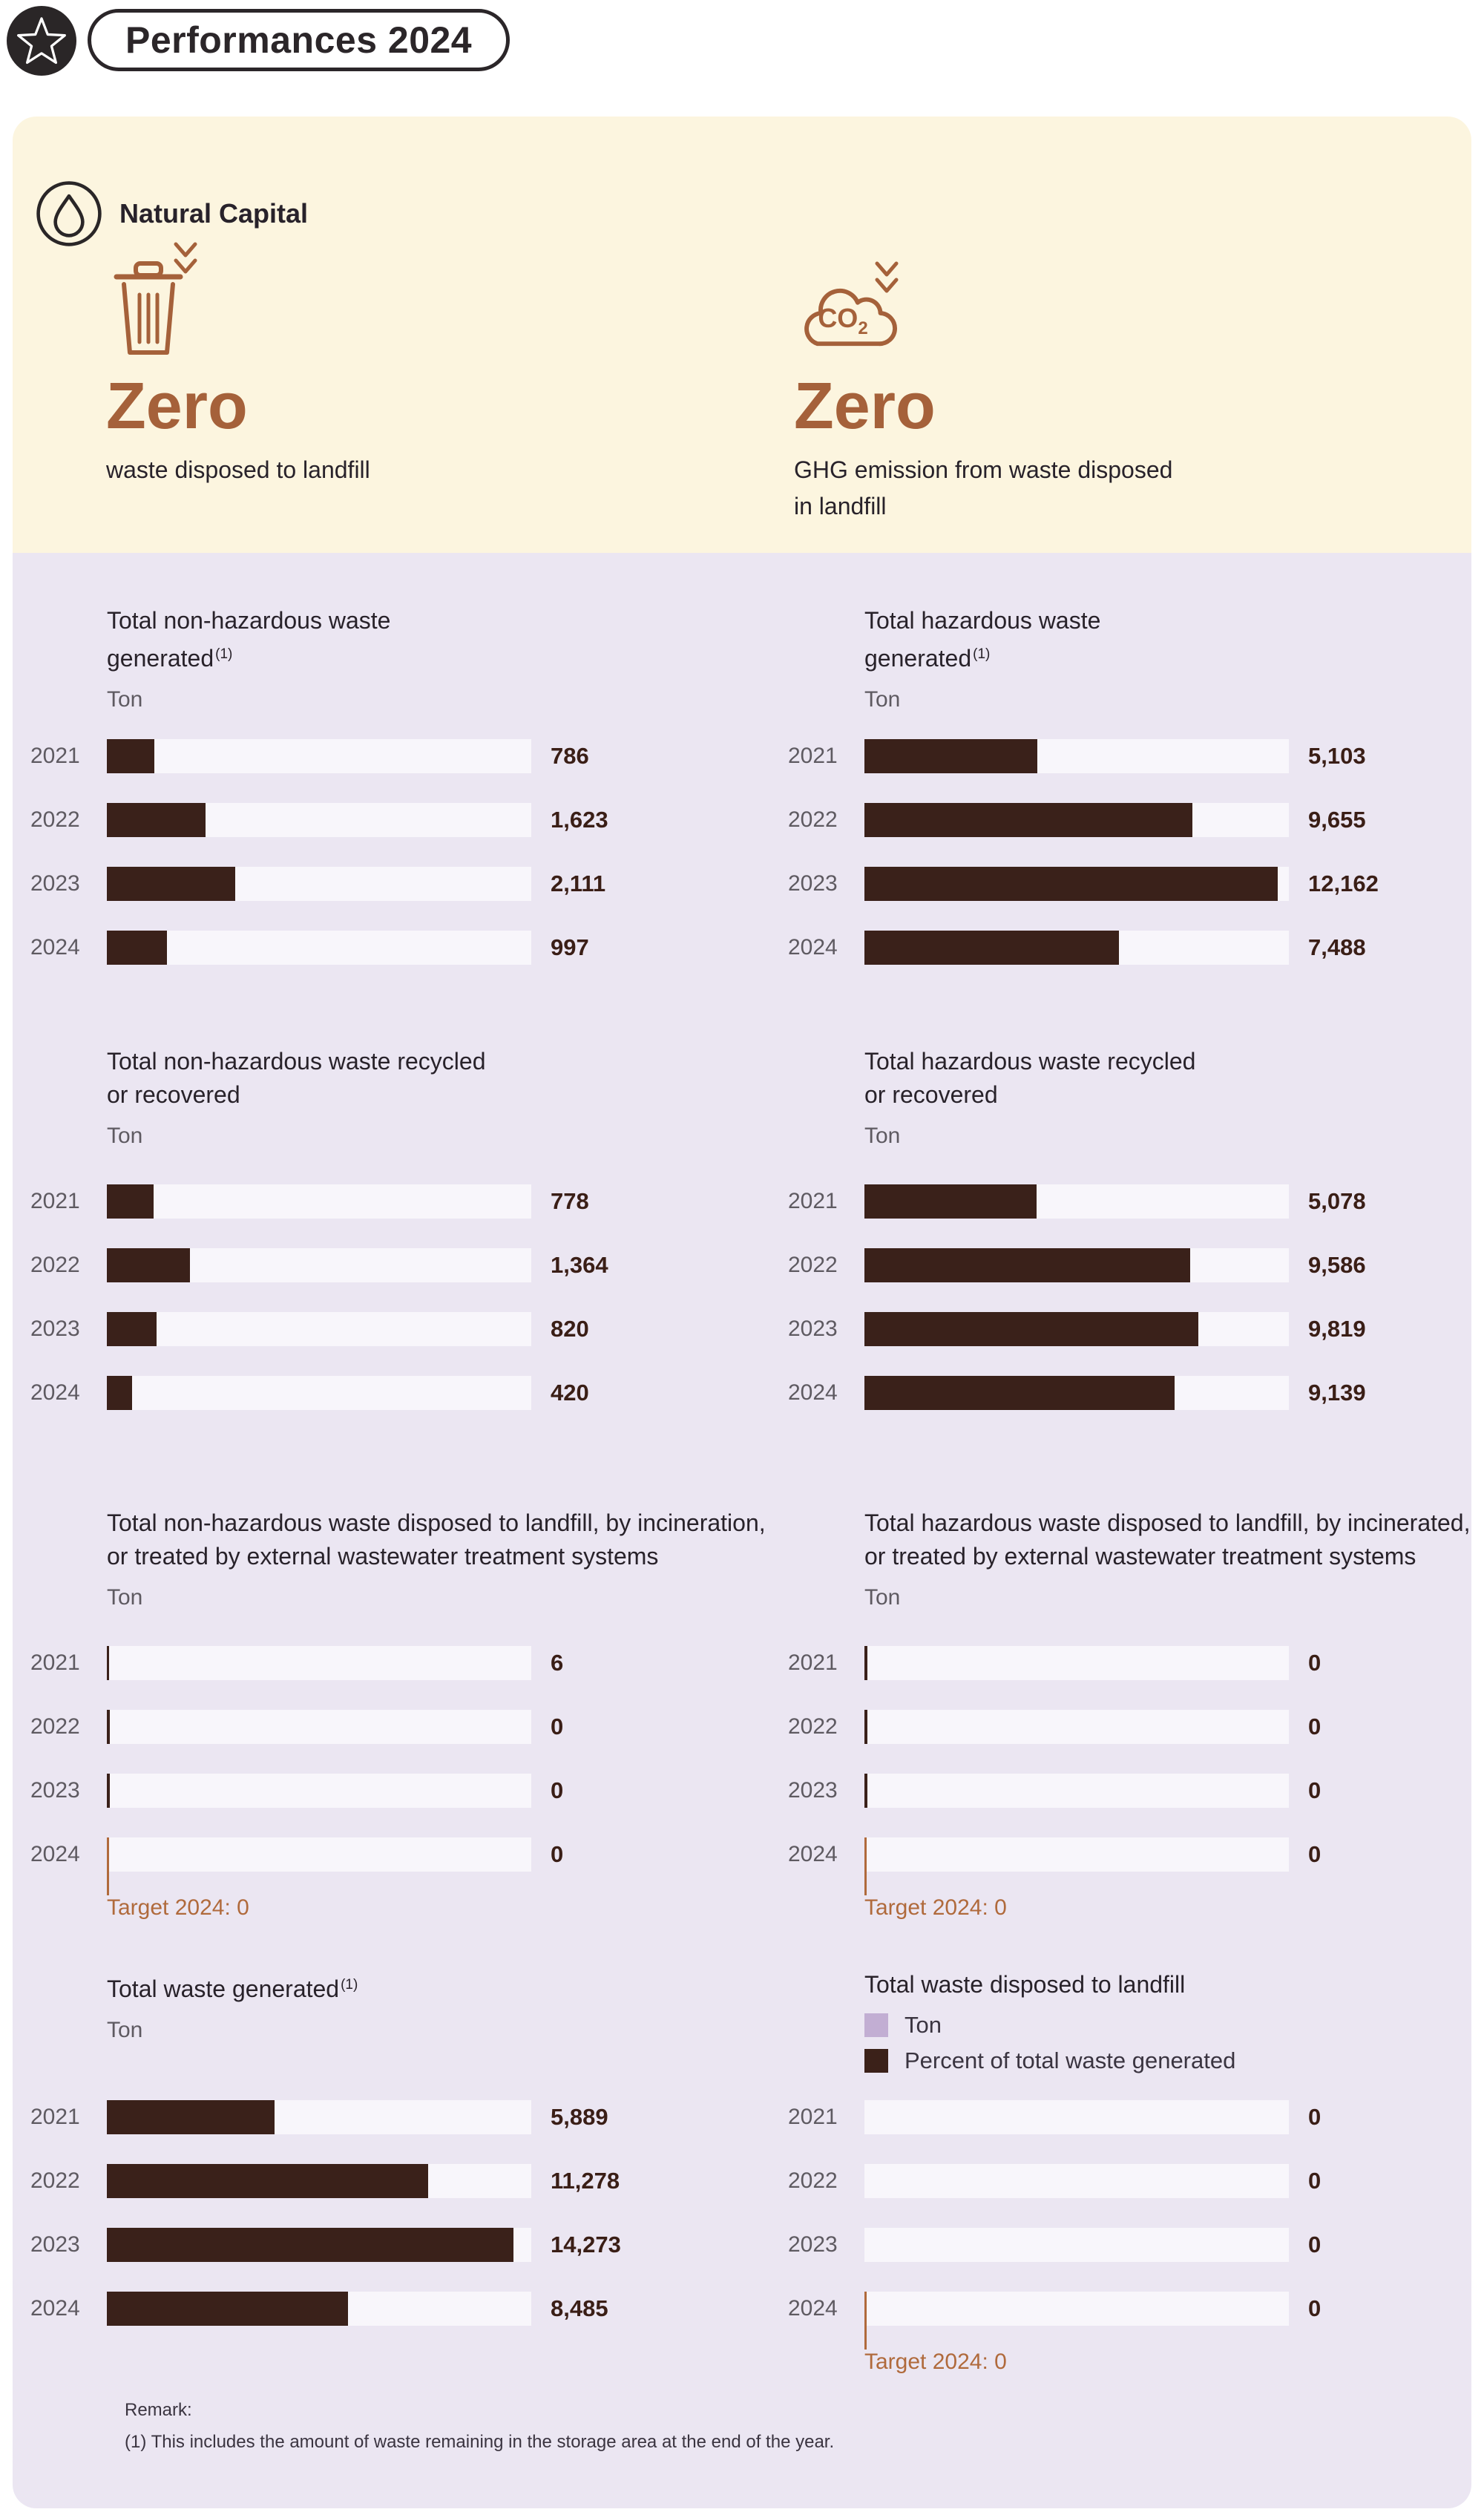 The image size is (1484, 2515). Describe the element at coordinates (865, 1791) in the screenshot. I see `zero-tick` at that location.